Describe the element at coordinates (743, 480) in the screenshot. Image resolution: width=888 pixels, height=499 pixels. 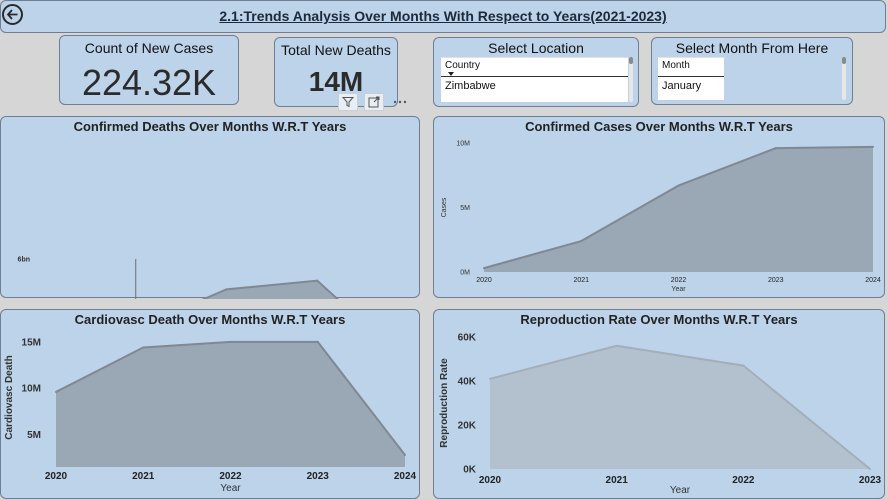
I see `repro-x-tick-label: 2022` at that location.